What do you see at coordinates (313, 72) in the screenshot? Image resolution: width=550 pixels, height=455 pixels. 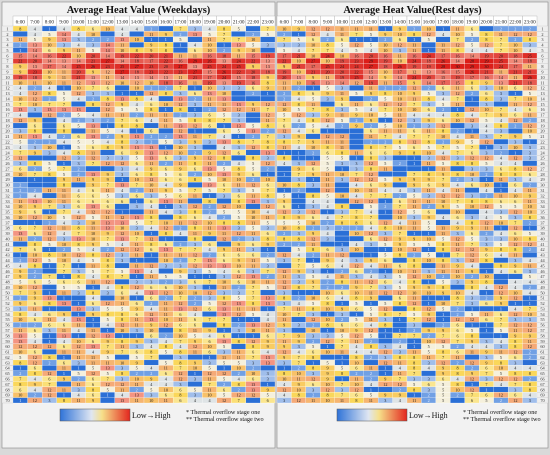 I see `heat-cell-label: 21` at bounding box center [313, 72].